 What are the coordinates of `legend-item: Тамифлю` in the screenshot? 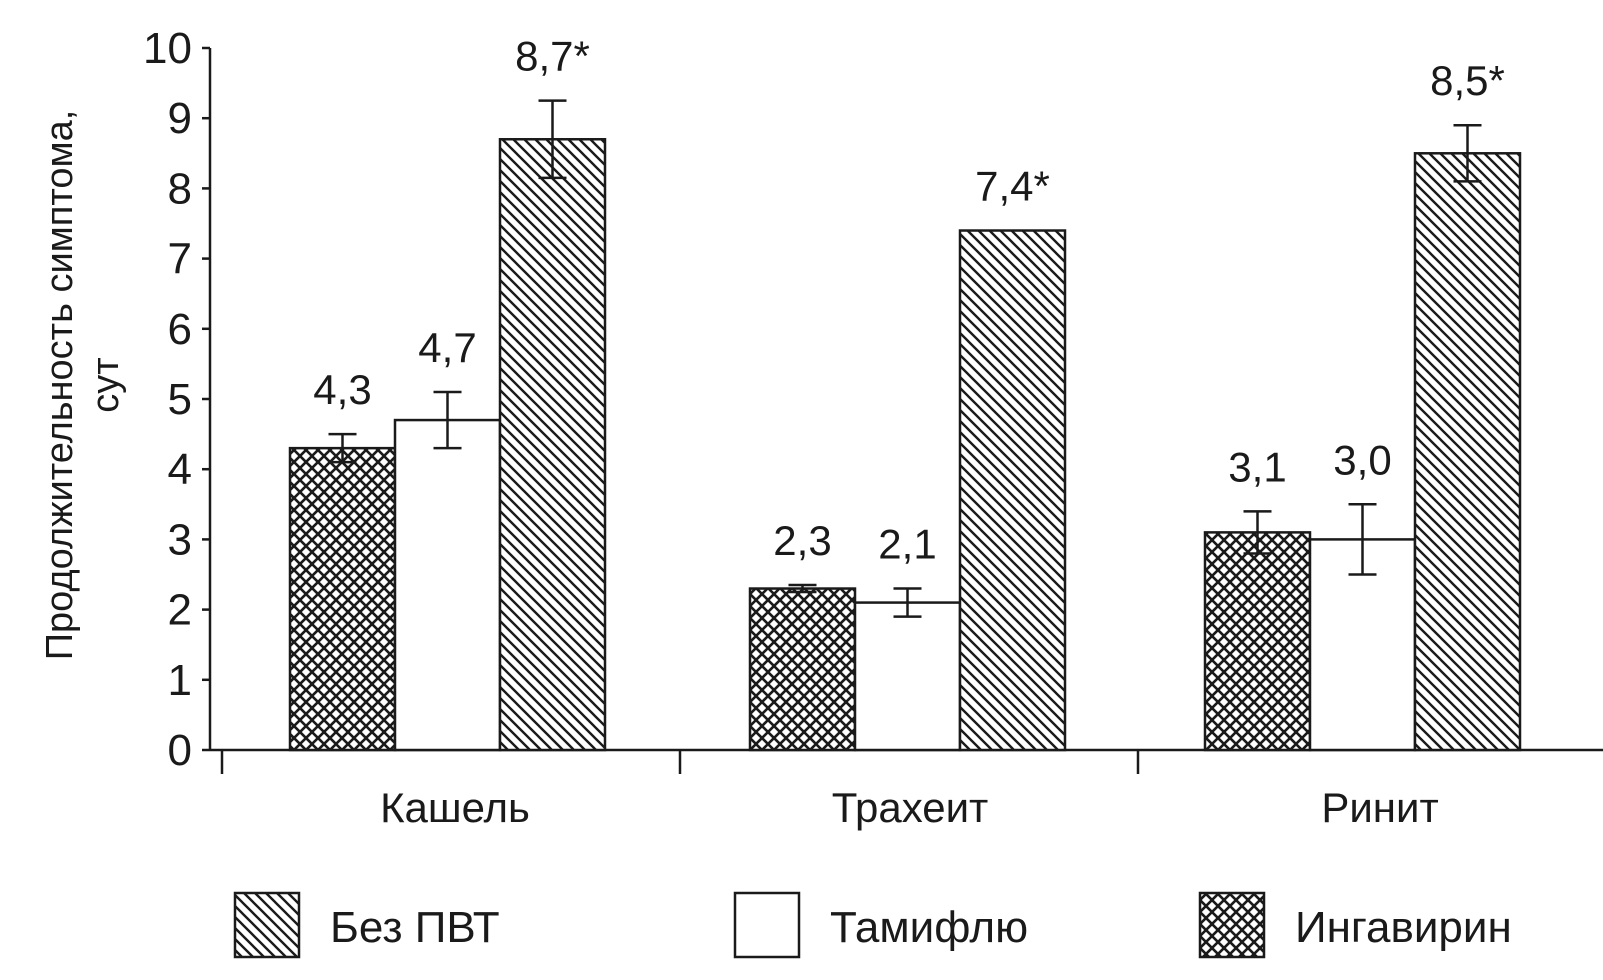 It's located at (880, 925).